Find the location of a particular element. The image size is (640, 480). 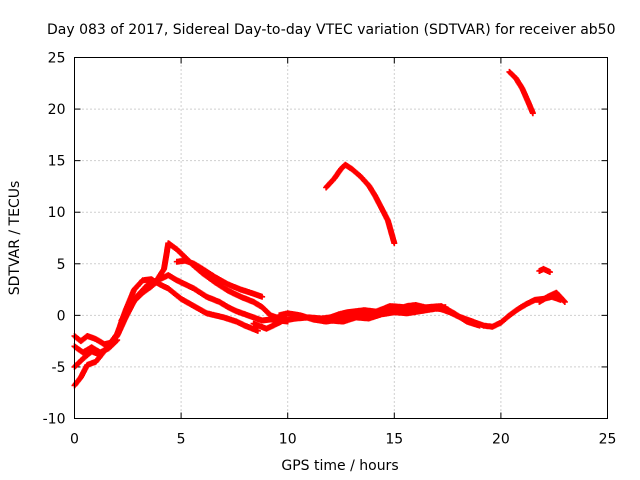

y-tick-label: -5 is located at coordinates (59, 368).